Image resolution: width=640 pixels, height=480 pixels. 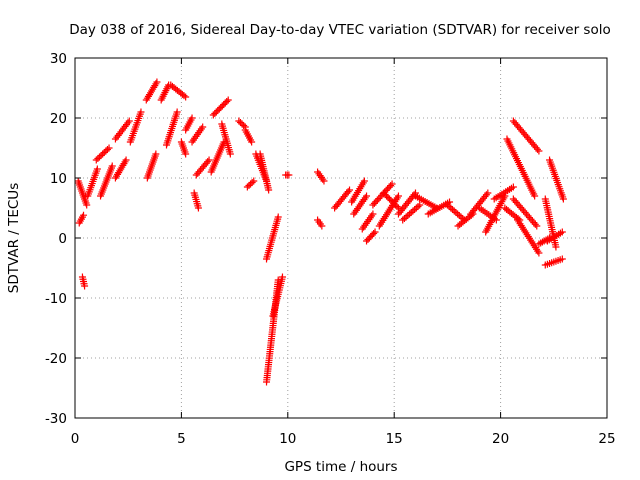 I want to click on y-axis-label: SDTVAR / TECUs, so click(x=14, y=238).